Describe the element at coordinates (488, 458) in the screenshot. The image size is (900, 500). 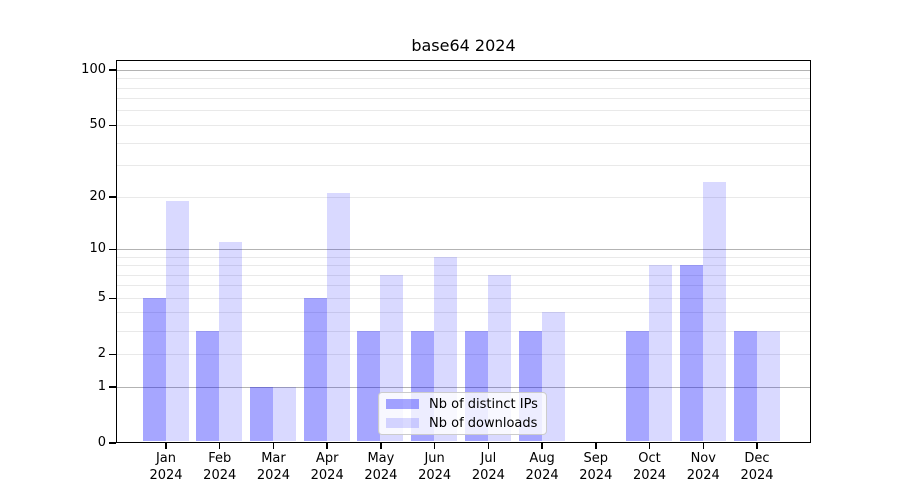
I see `x-tick-month: Jul` at that location.